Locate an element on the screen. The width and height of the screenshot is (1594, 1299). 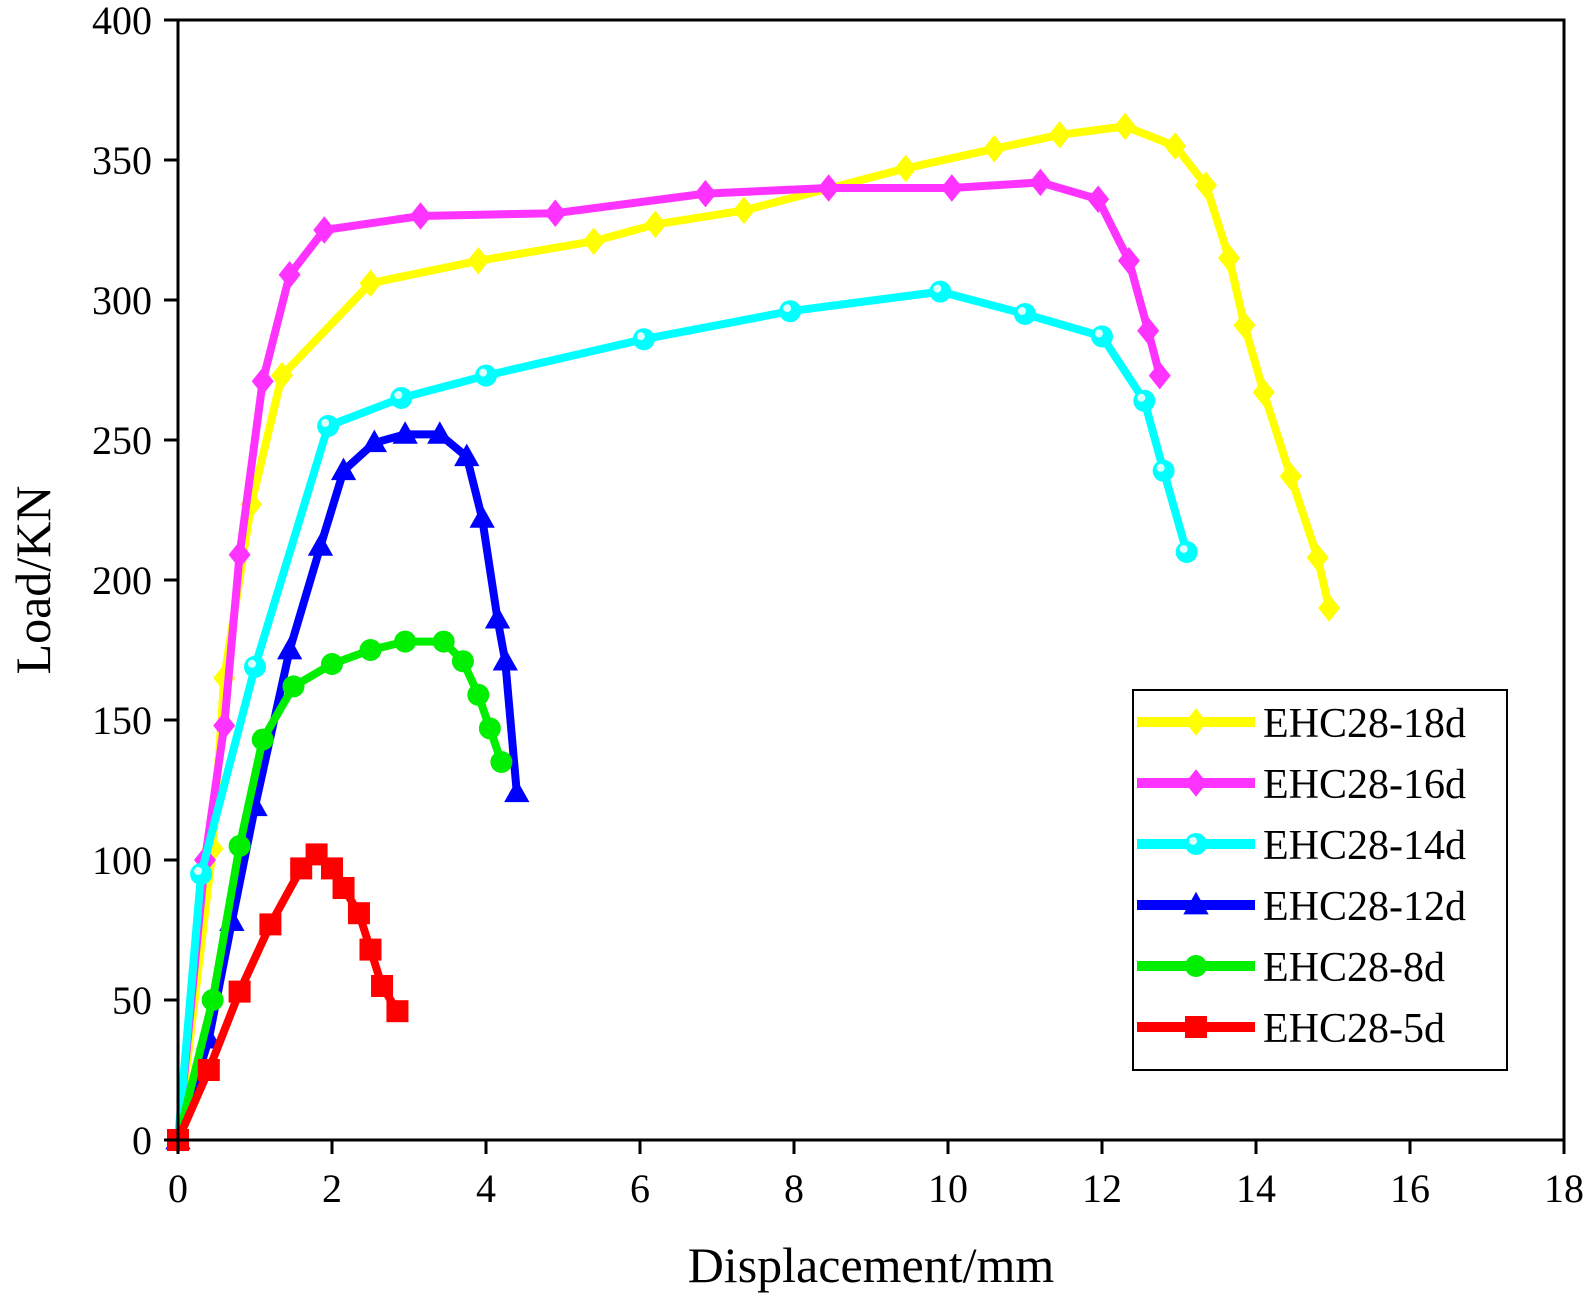
y-tick-label: 0 is located at coordinates (142, 1140).